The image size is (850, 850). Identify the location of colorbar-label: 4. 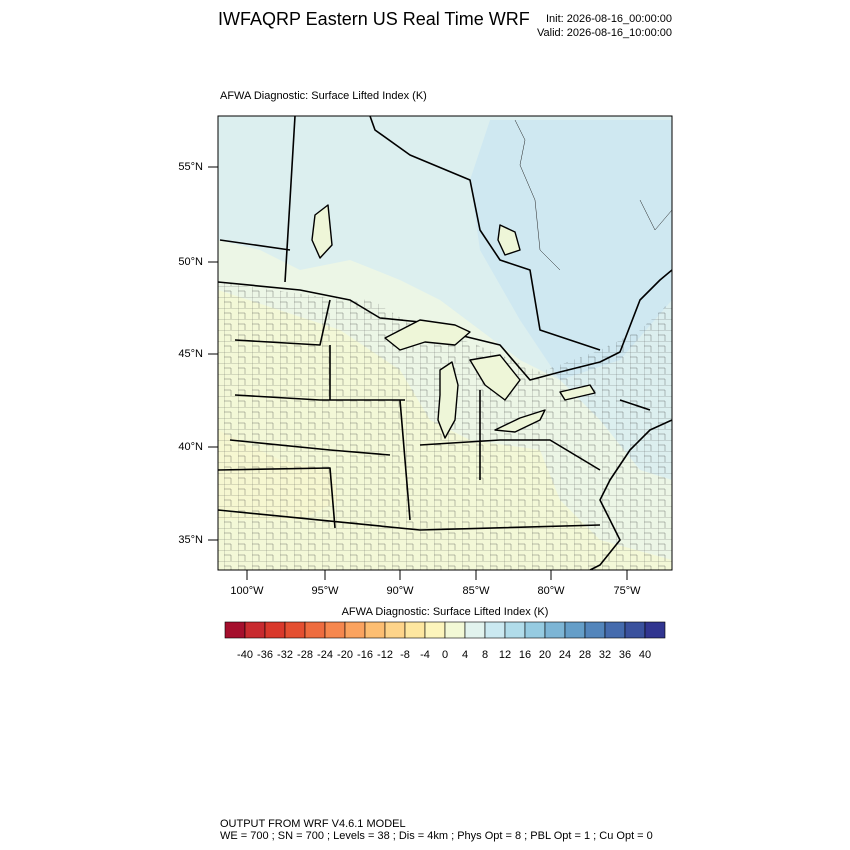
(465, 655).